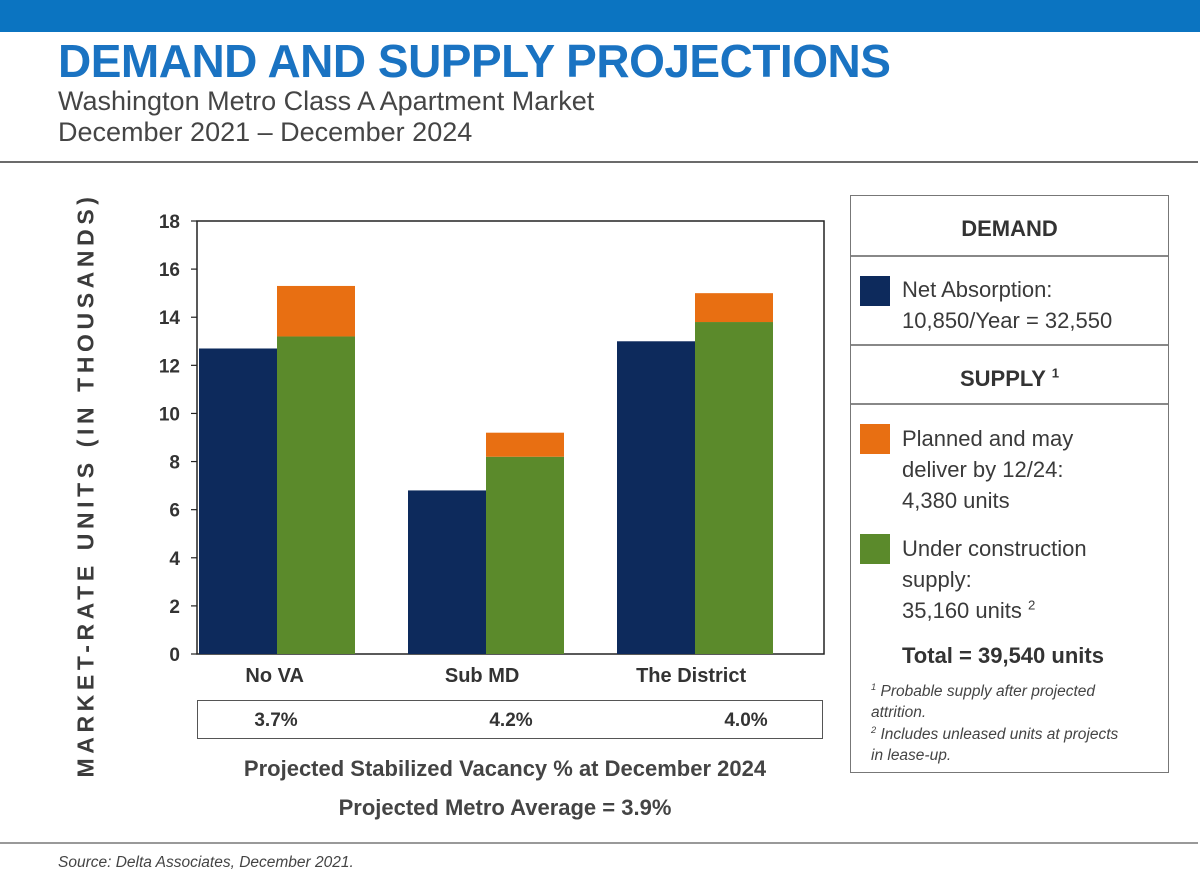 This screenshot has width=1200, height=881. Describe the element at coordinates (174, 559) in the screenshot. I see `y-tick-label: 4` at that location.